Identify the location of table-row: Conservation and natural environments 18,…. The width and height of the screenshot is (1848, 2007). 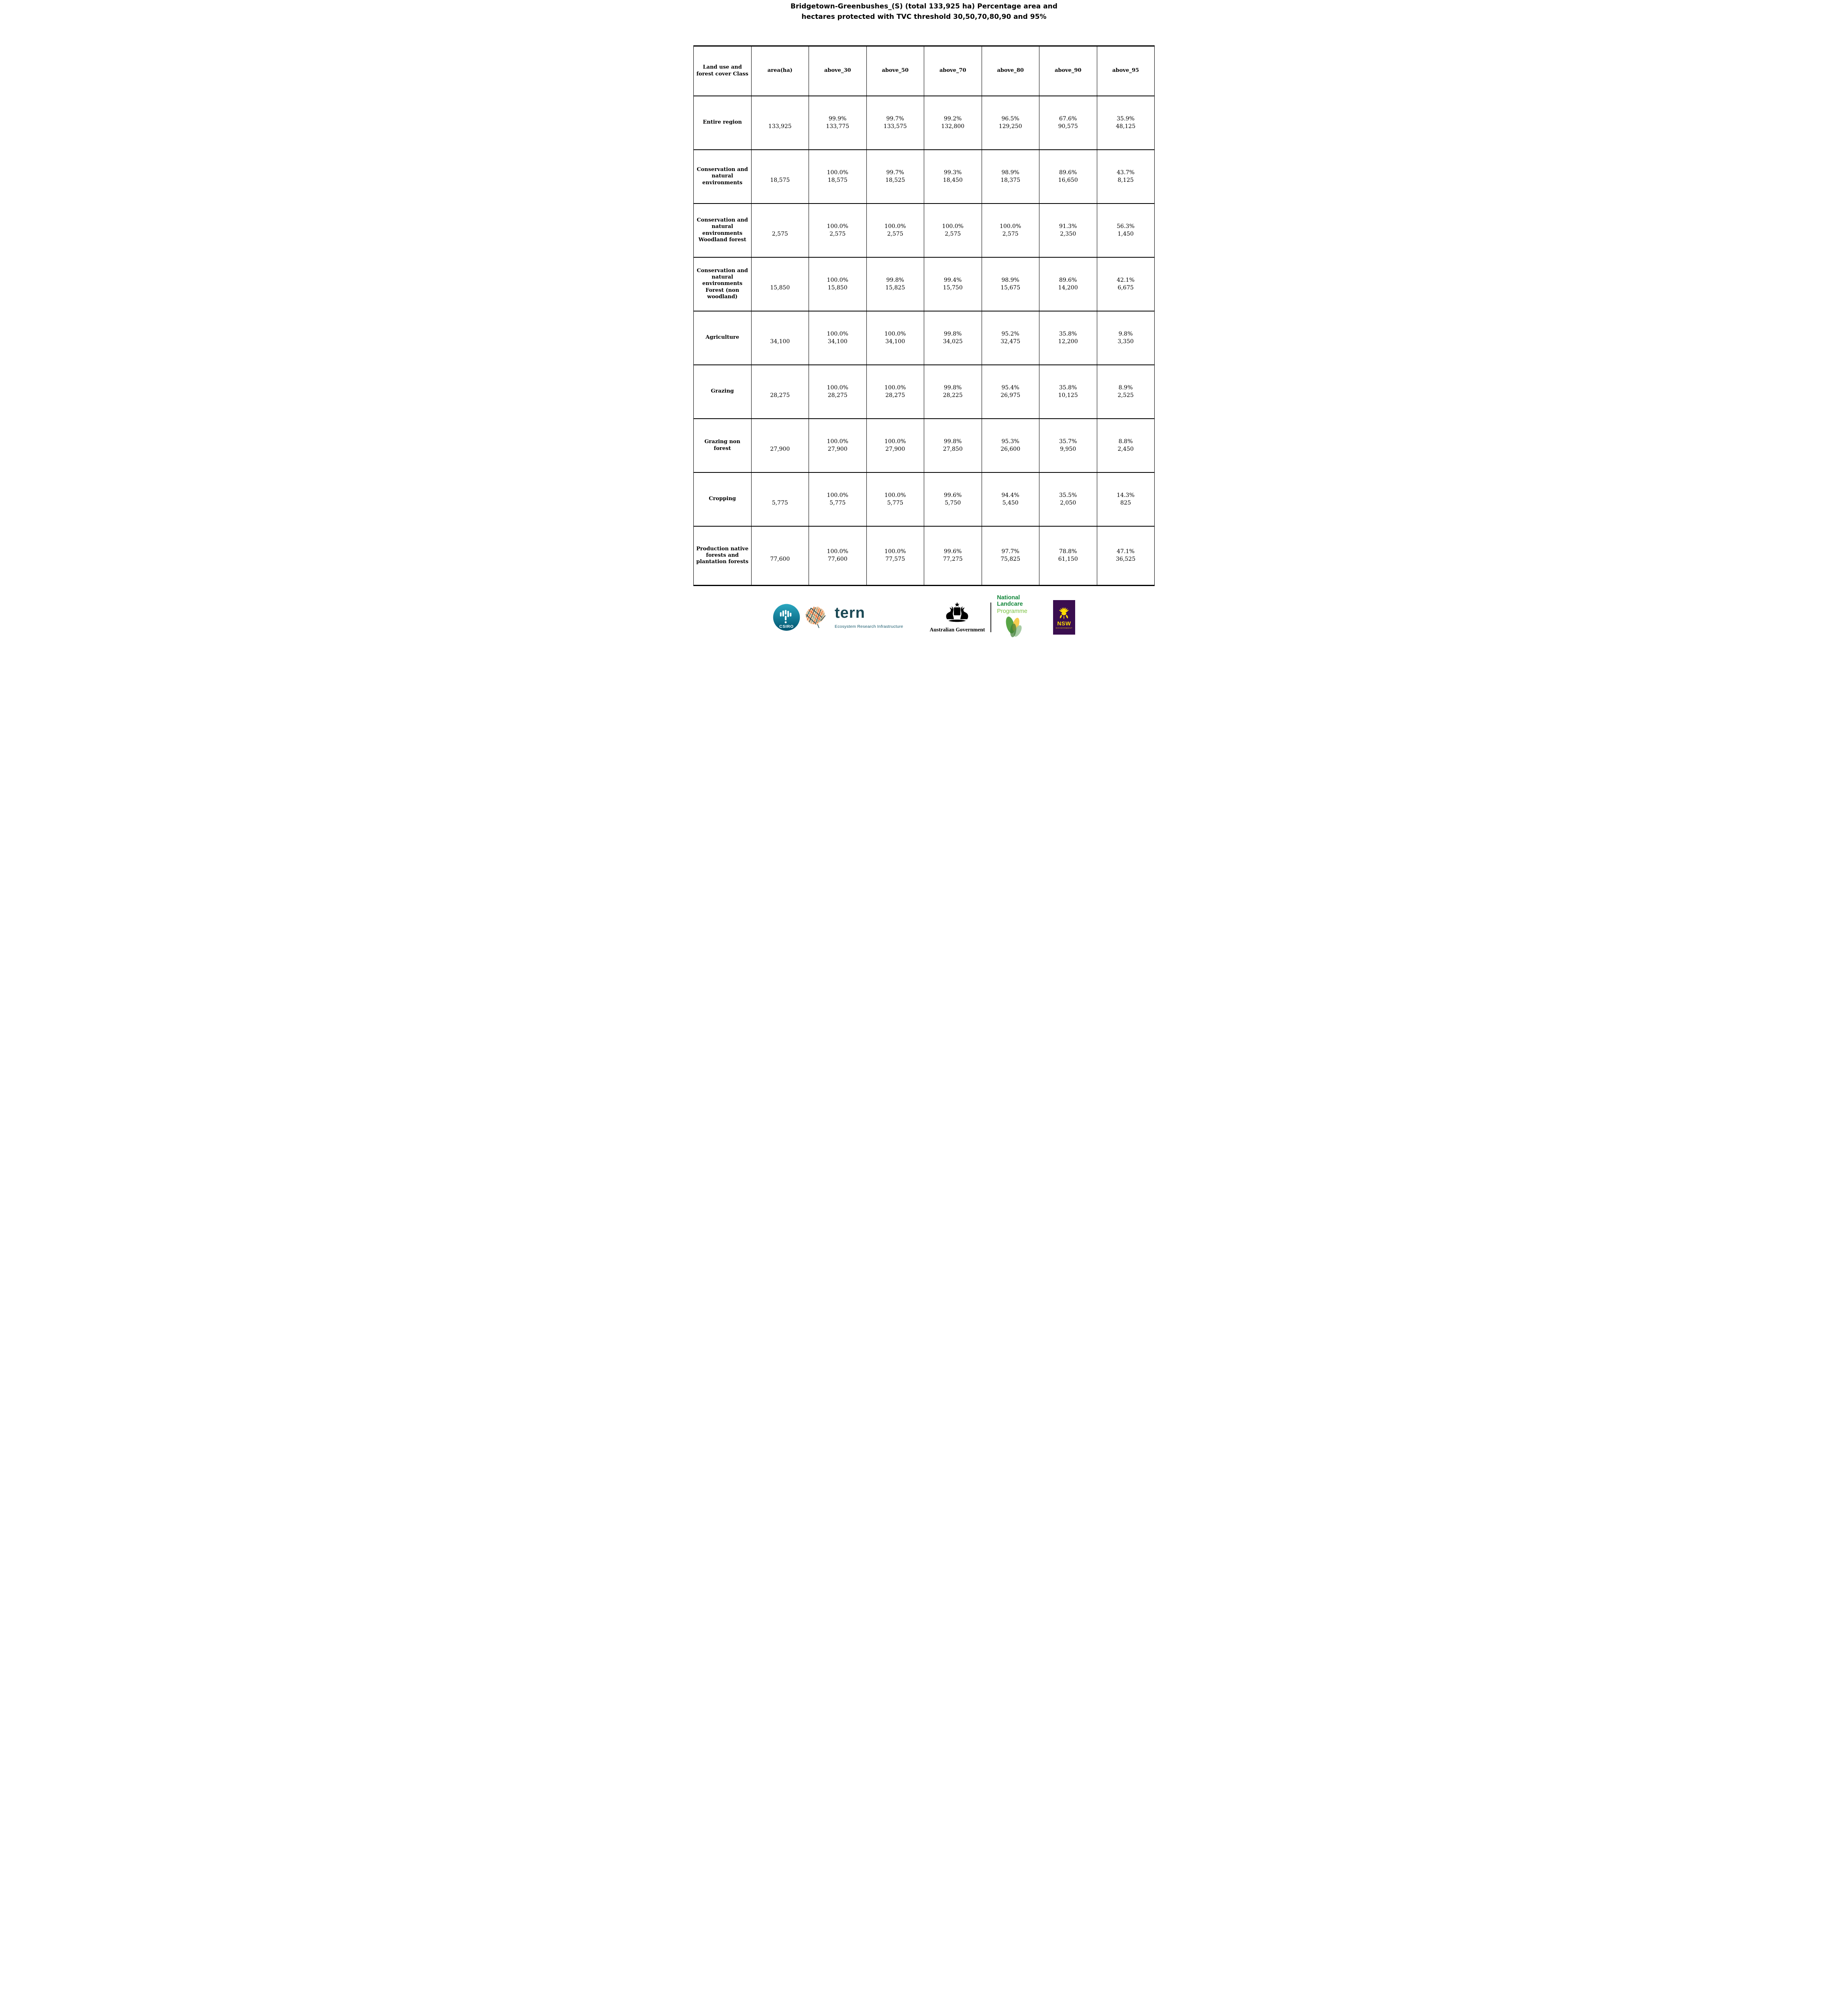
(924, 176).